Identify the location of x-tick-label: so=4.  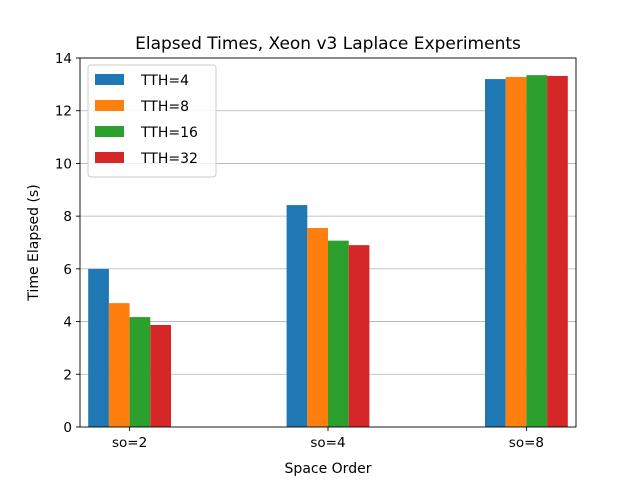
(327, 443).